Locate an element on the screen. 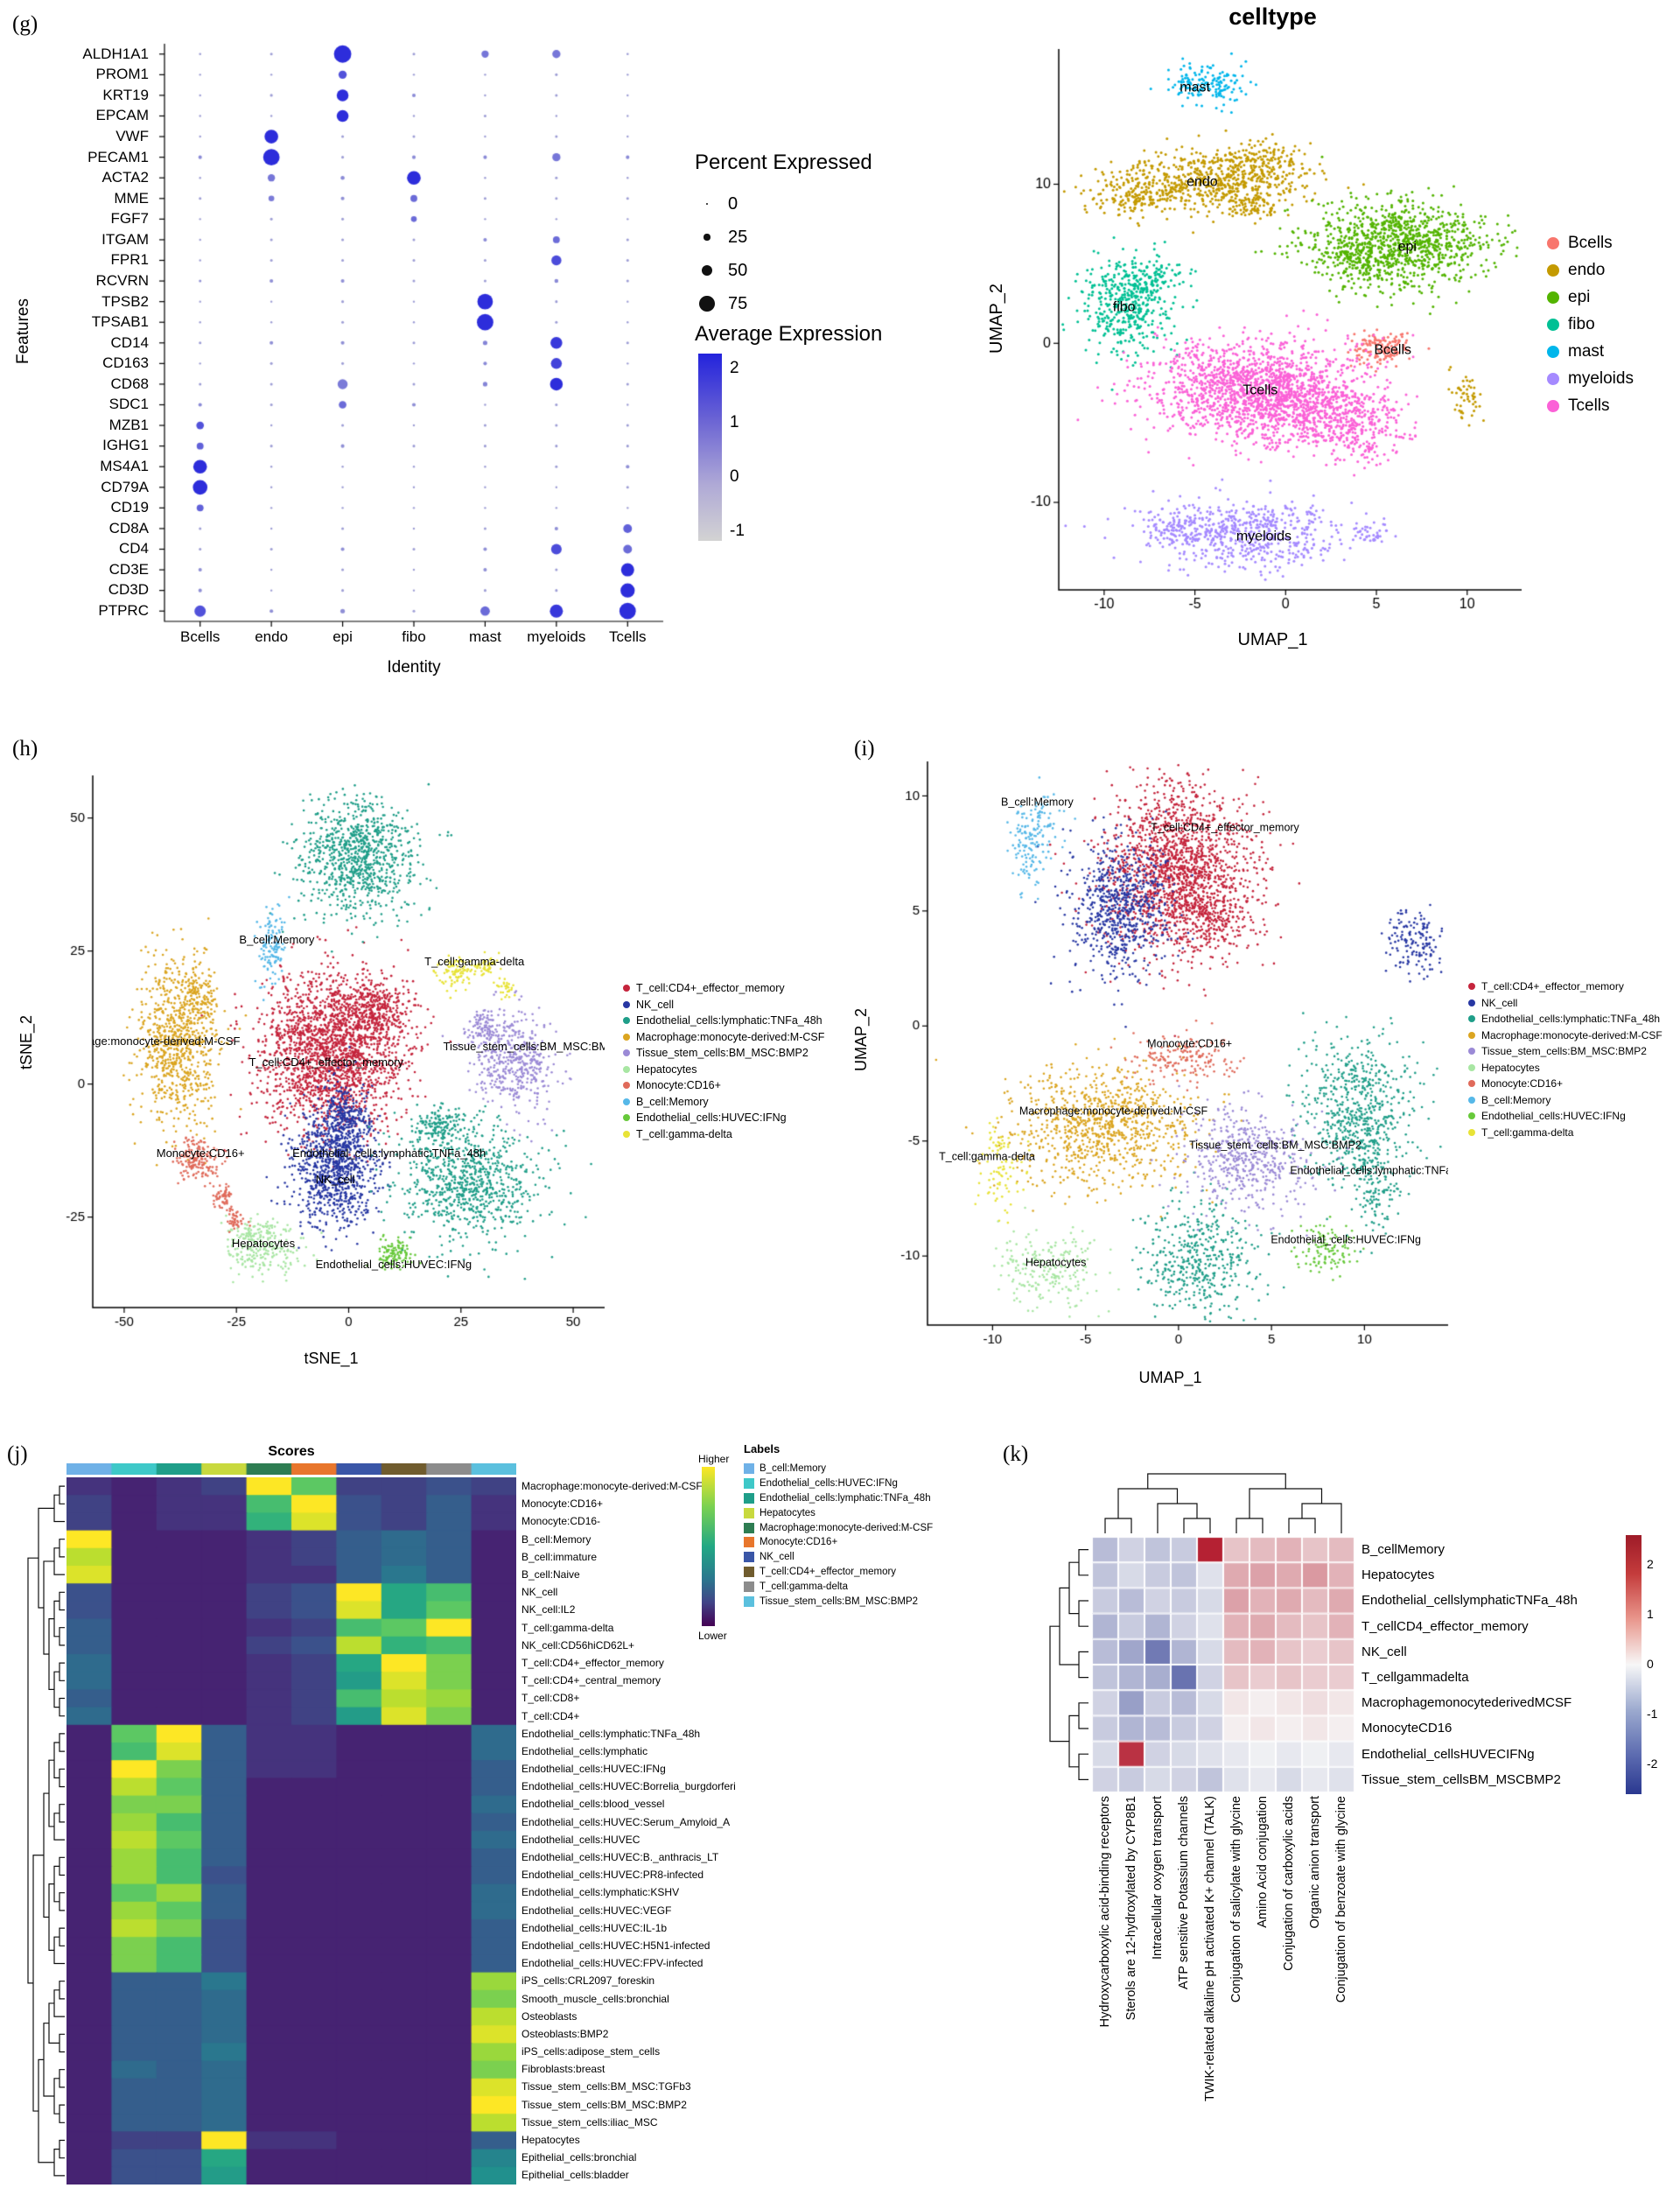  heatmap-column-label-cell: Hydroxycarboxylic acid-binding receptors is located at coordinates (1105, 1949).